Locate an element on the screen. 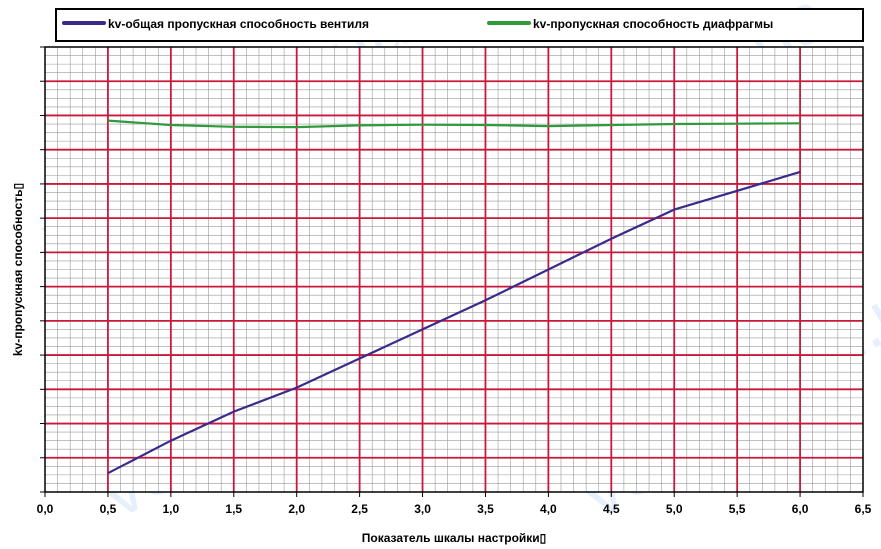 The image size is (881, 549). x-tick-label: 0,0 is located at coordinates (45, 509).